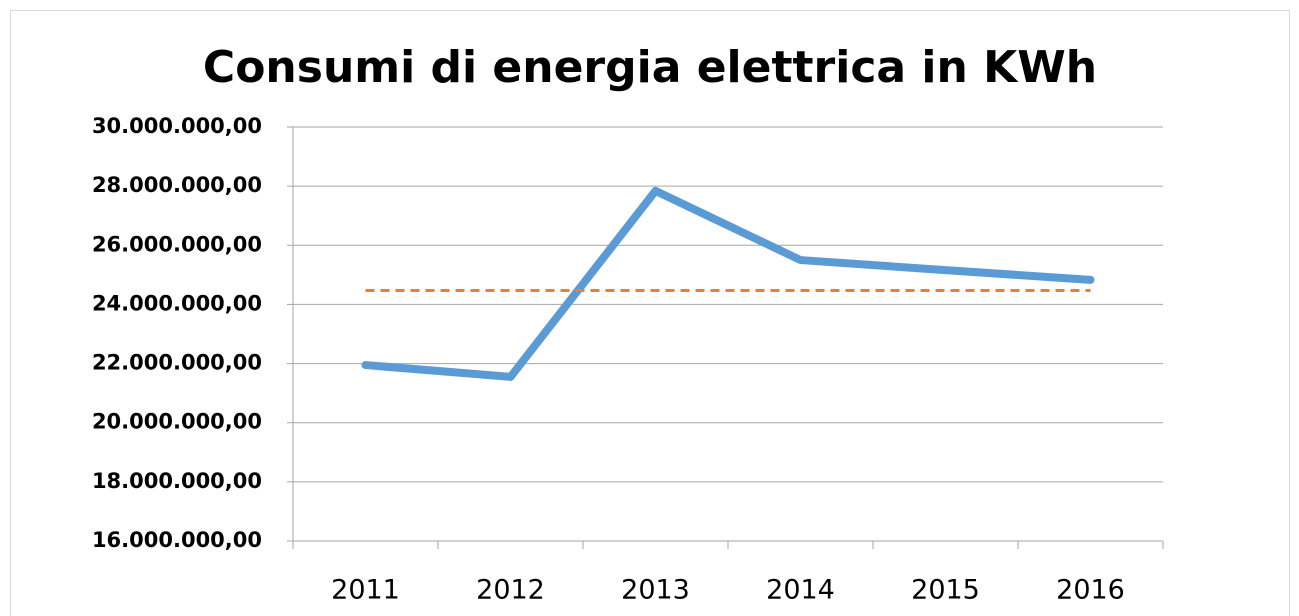 The width and height of the screenshot is (1299, 616). I want to click on x-tick-label: 2015, so click(945, 590).